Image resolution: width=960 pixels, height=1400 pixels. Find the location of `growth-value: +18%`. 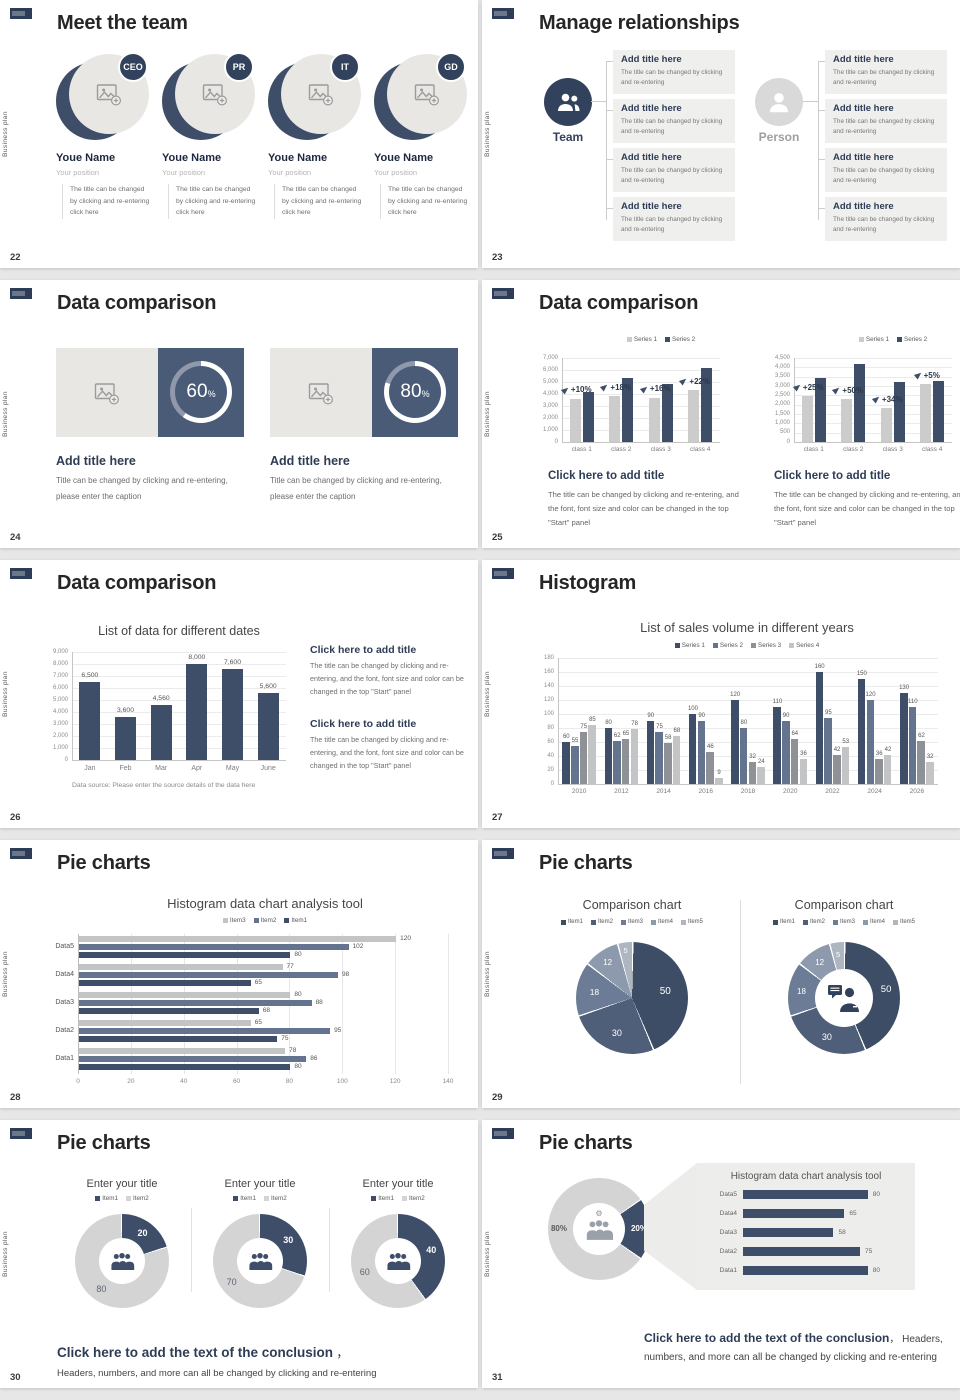

growth-value: +18% is located at coordinates (621, 387).